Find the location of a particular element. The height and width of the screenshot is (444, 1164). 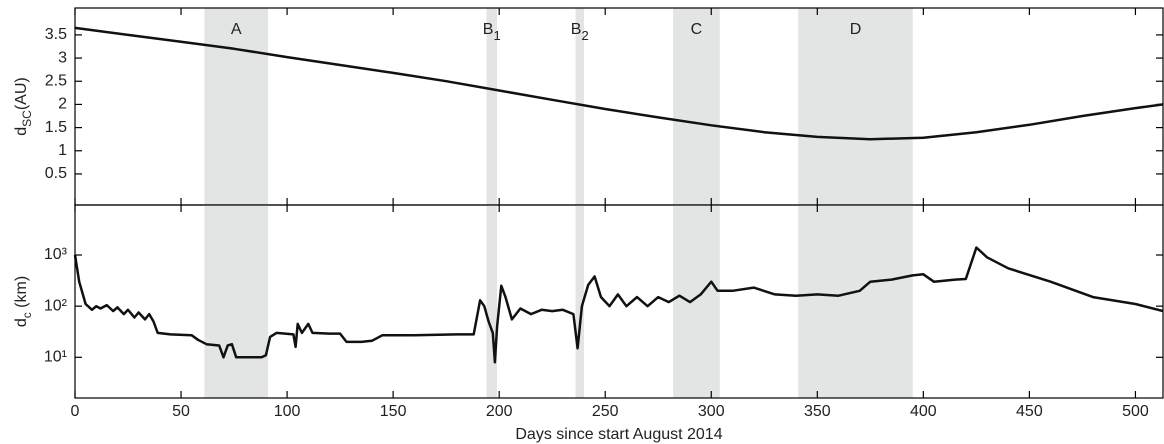

region-label: A is located at coordinates (236, 29).